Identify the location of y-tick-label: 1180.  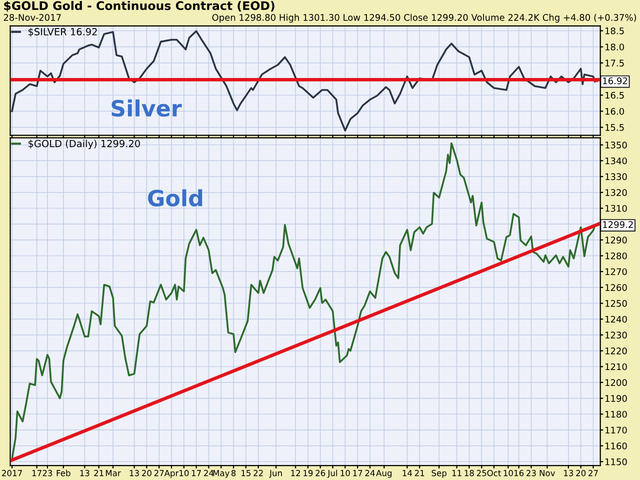
(616, 414).